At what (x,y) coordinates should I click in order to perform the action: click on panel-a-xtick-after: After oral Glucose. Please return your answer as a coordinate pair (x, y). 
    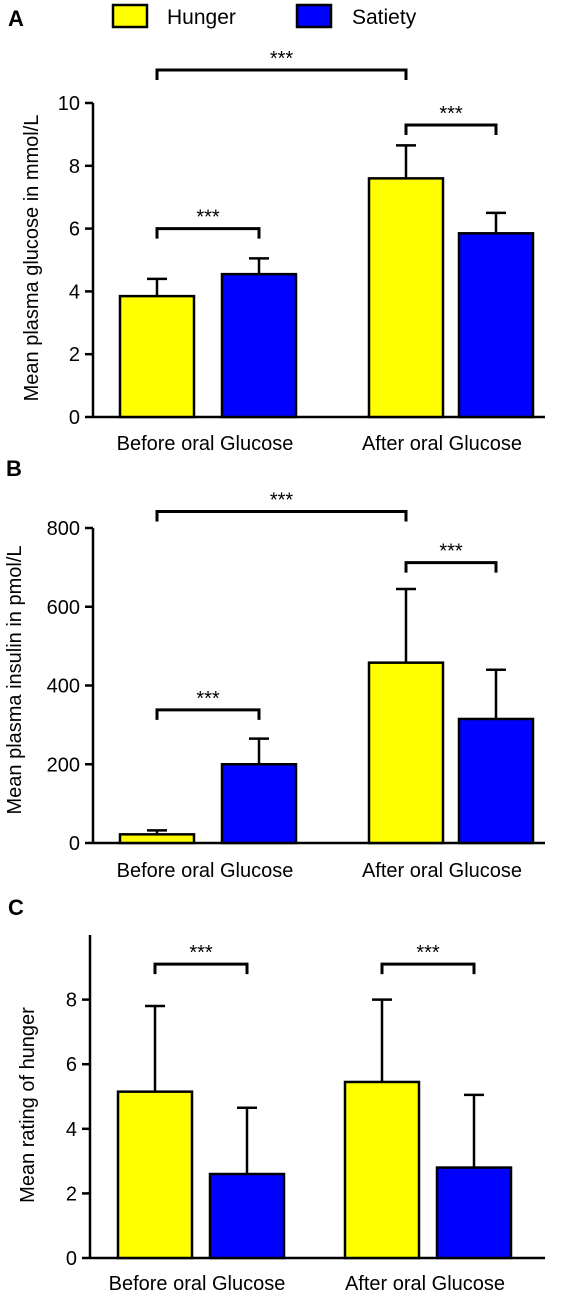
    Looking at the image, I should click on (442, 444).